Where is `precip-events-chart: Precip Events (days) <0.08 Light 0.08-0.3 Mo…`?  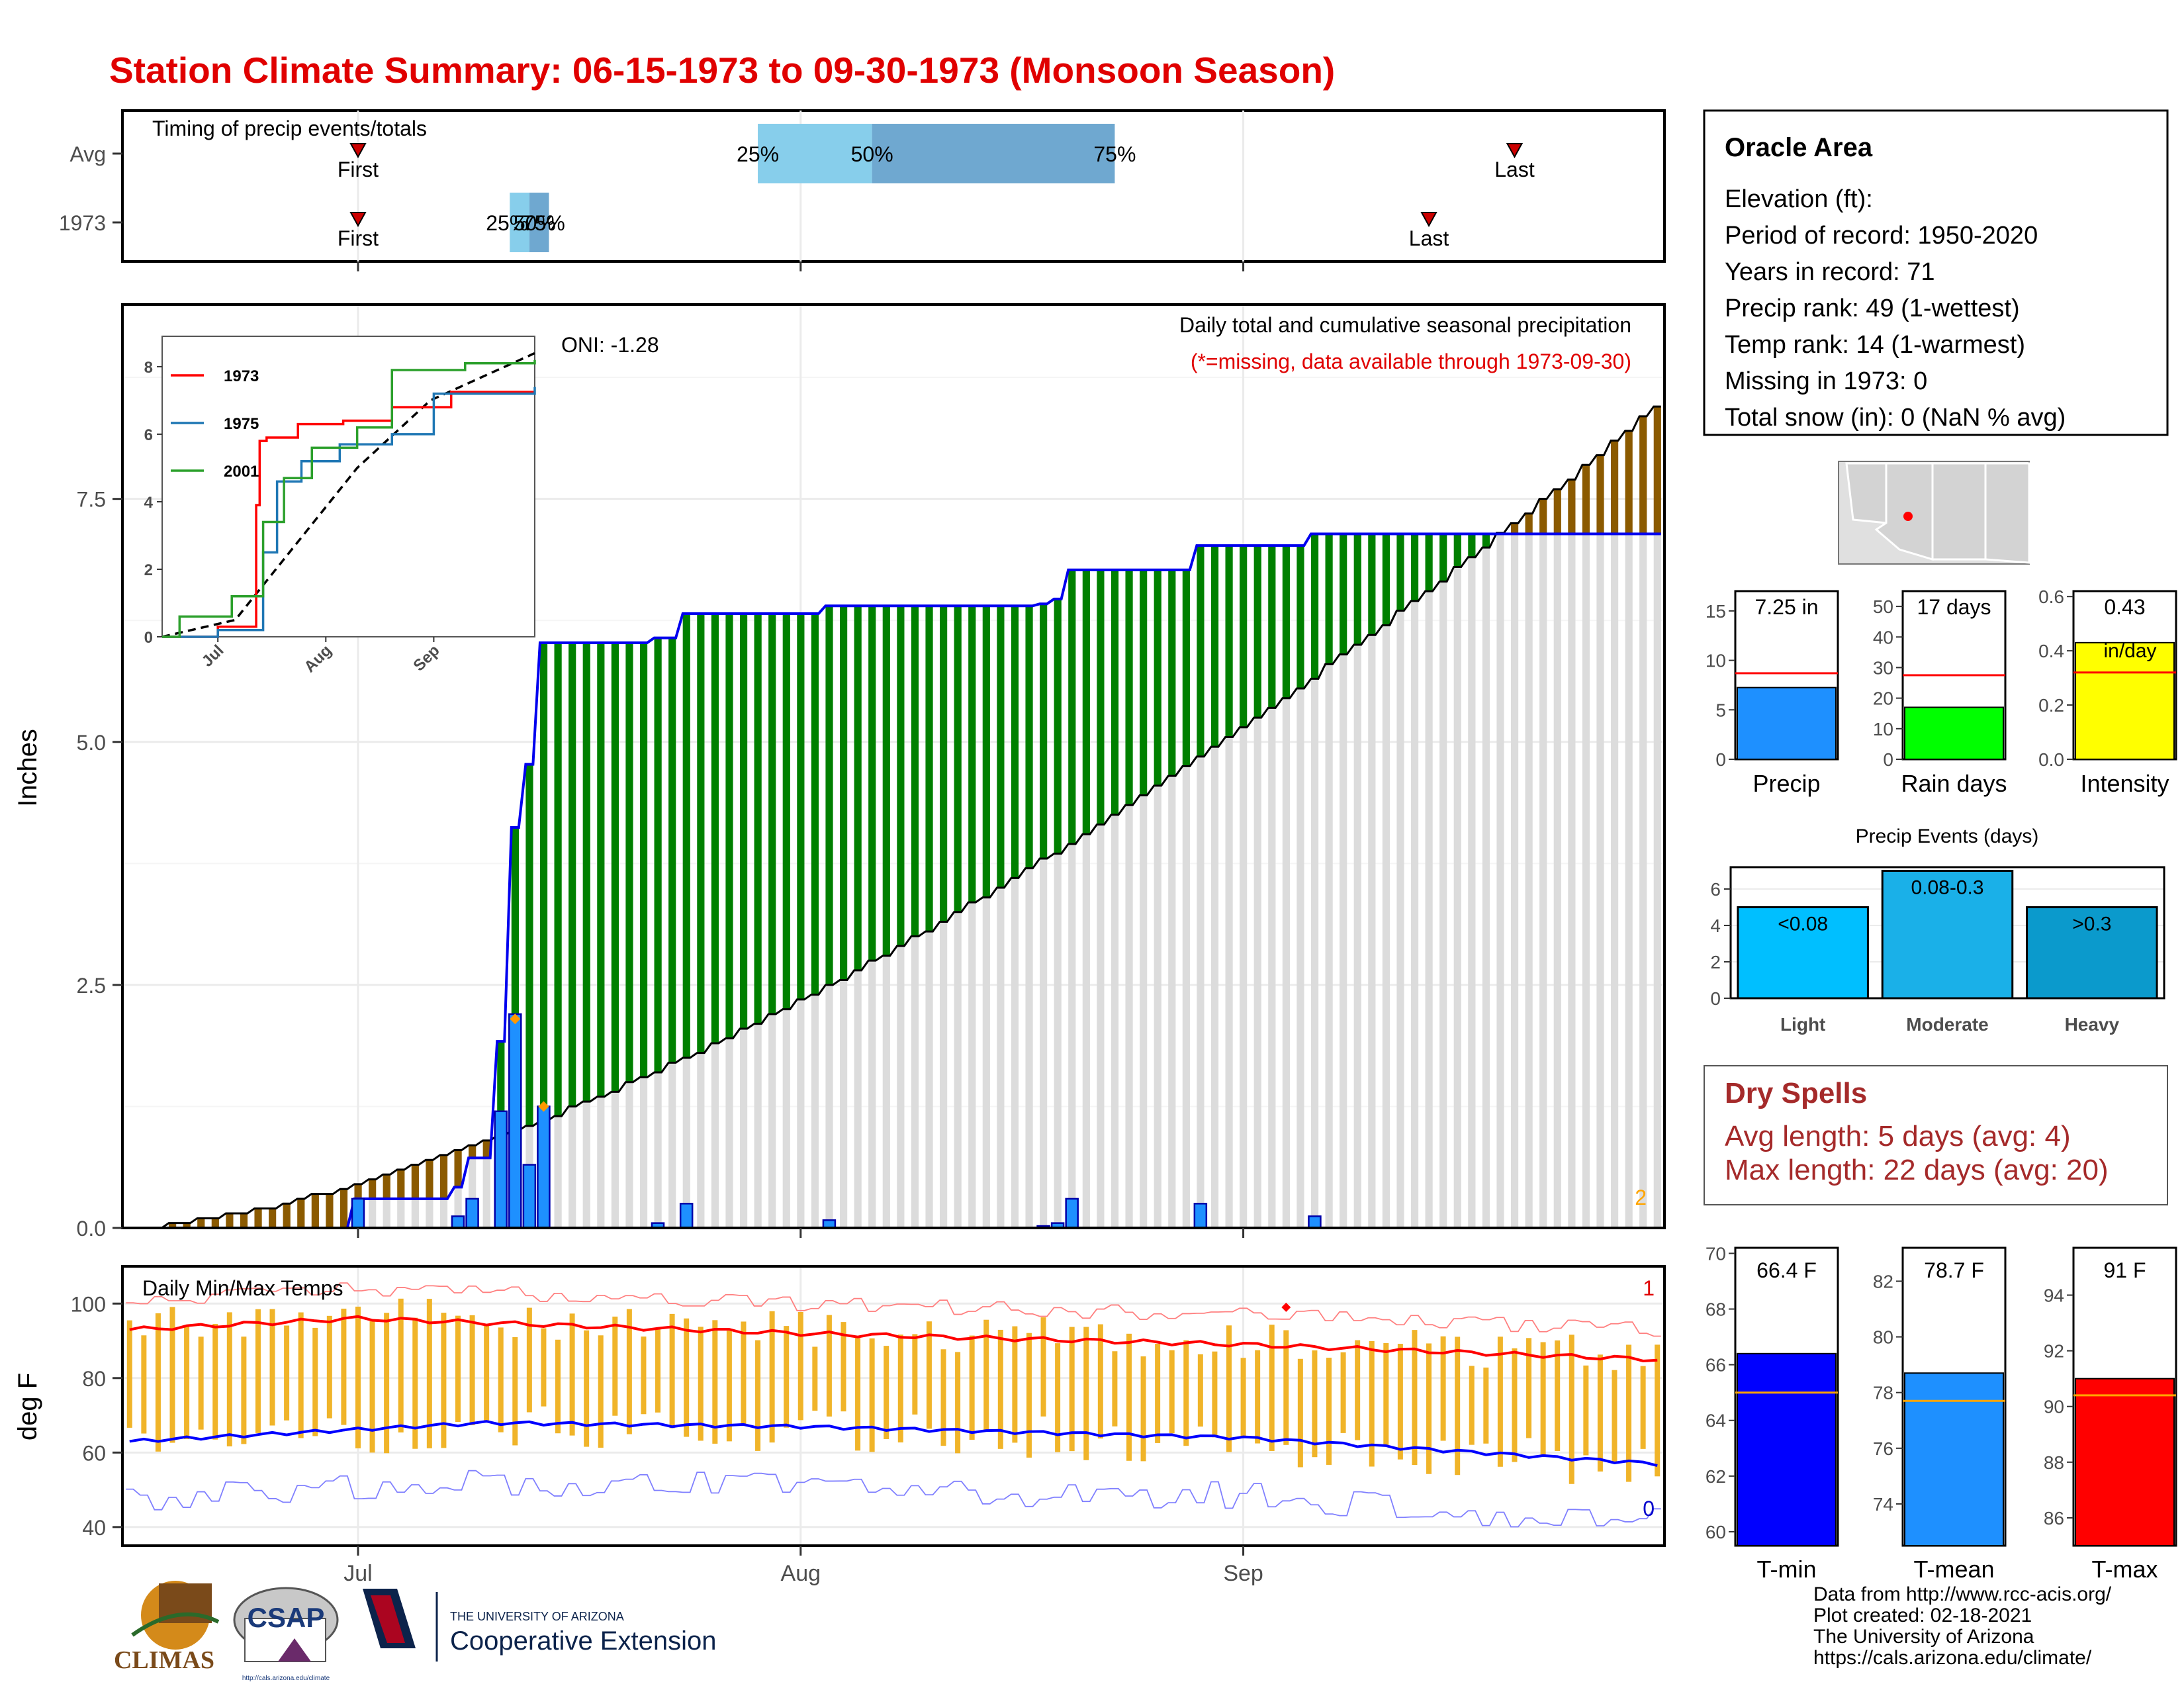
precip-events-chart: Precip Events (days) <0.08 Light 0.08-0.3 Mo… is located at coordinates (1937, 930).